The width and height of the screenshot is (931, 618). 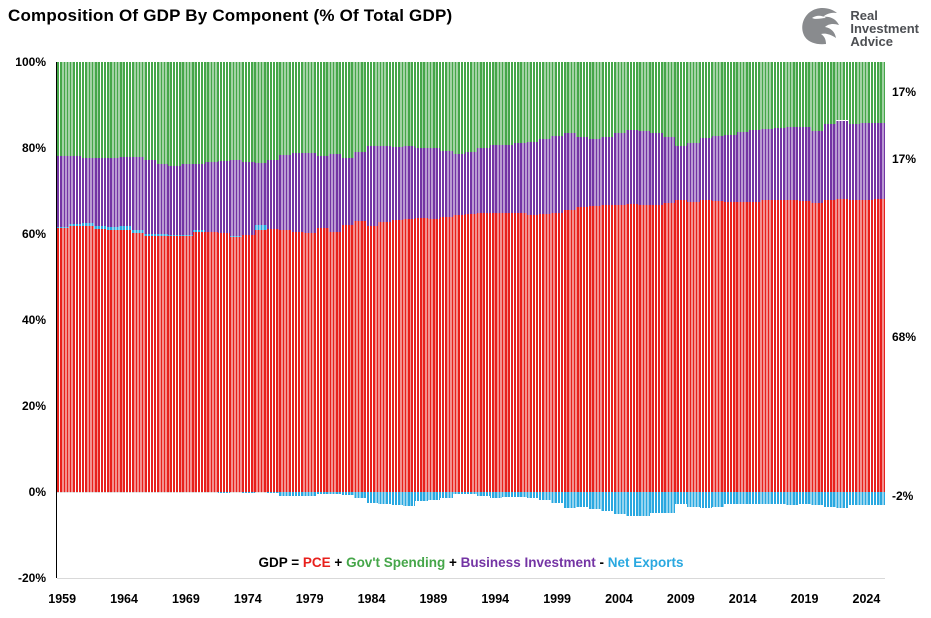 What do you see at coordinates (742, 599) in the screenshot?
I see `x-tick-label: 2014` at bounding box center [742, 599].